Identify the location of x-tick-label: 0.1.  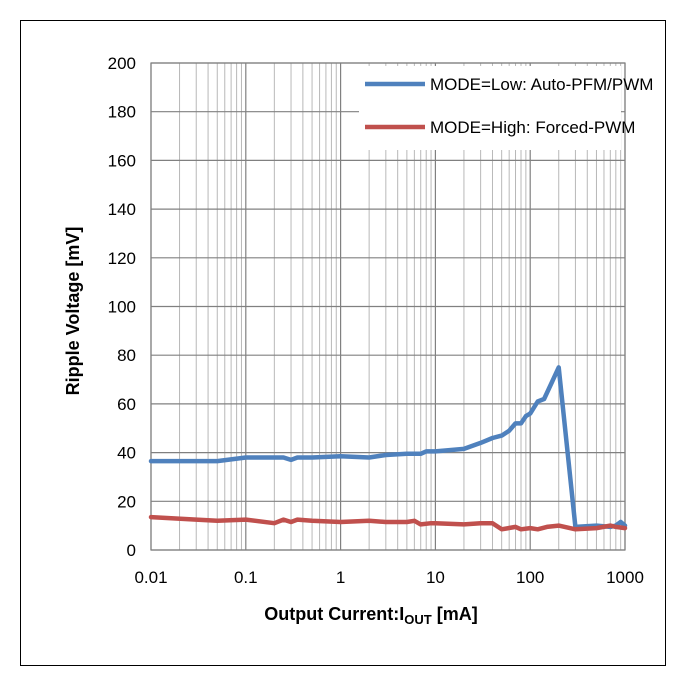
(246, 577).